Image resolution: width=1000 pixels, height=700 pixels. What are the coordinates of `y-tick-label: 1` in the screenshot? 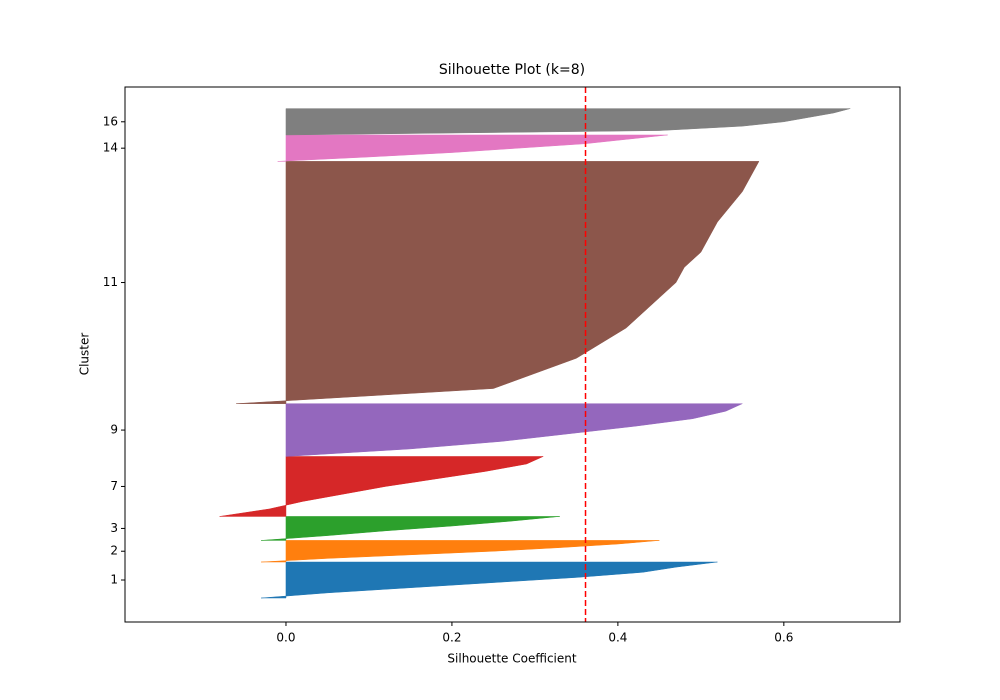 It's located at (114, 580).